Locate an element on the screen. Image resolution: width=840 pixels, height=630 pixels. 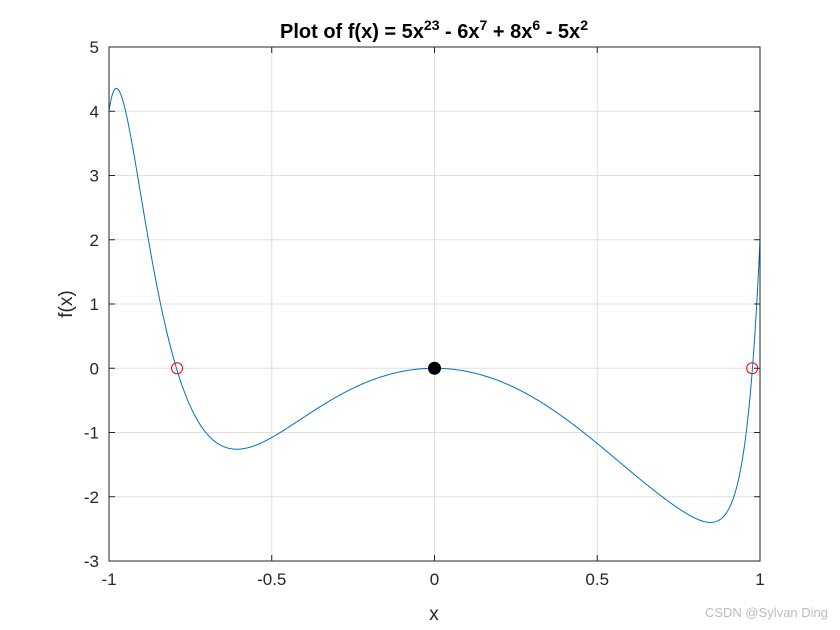
title-part-0: Plot of f(x) = 5x is located at coordinates (352, 32).